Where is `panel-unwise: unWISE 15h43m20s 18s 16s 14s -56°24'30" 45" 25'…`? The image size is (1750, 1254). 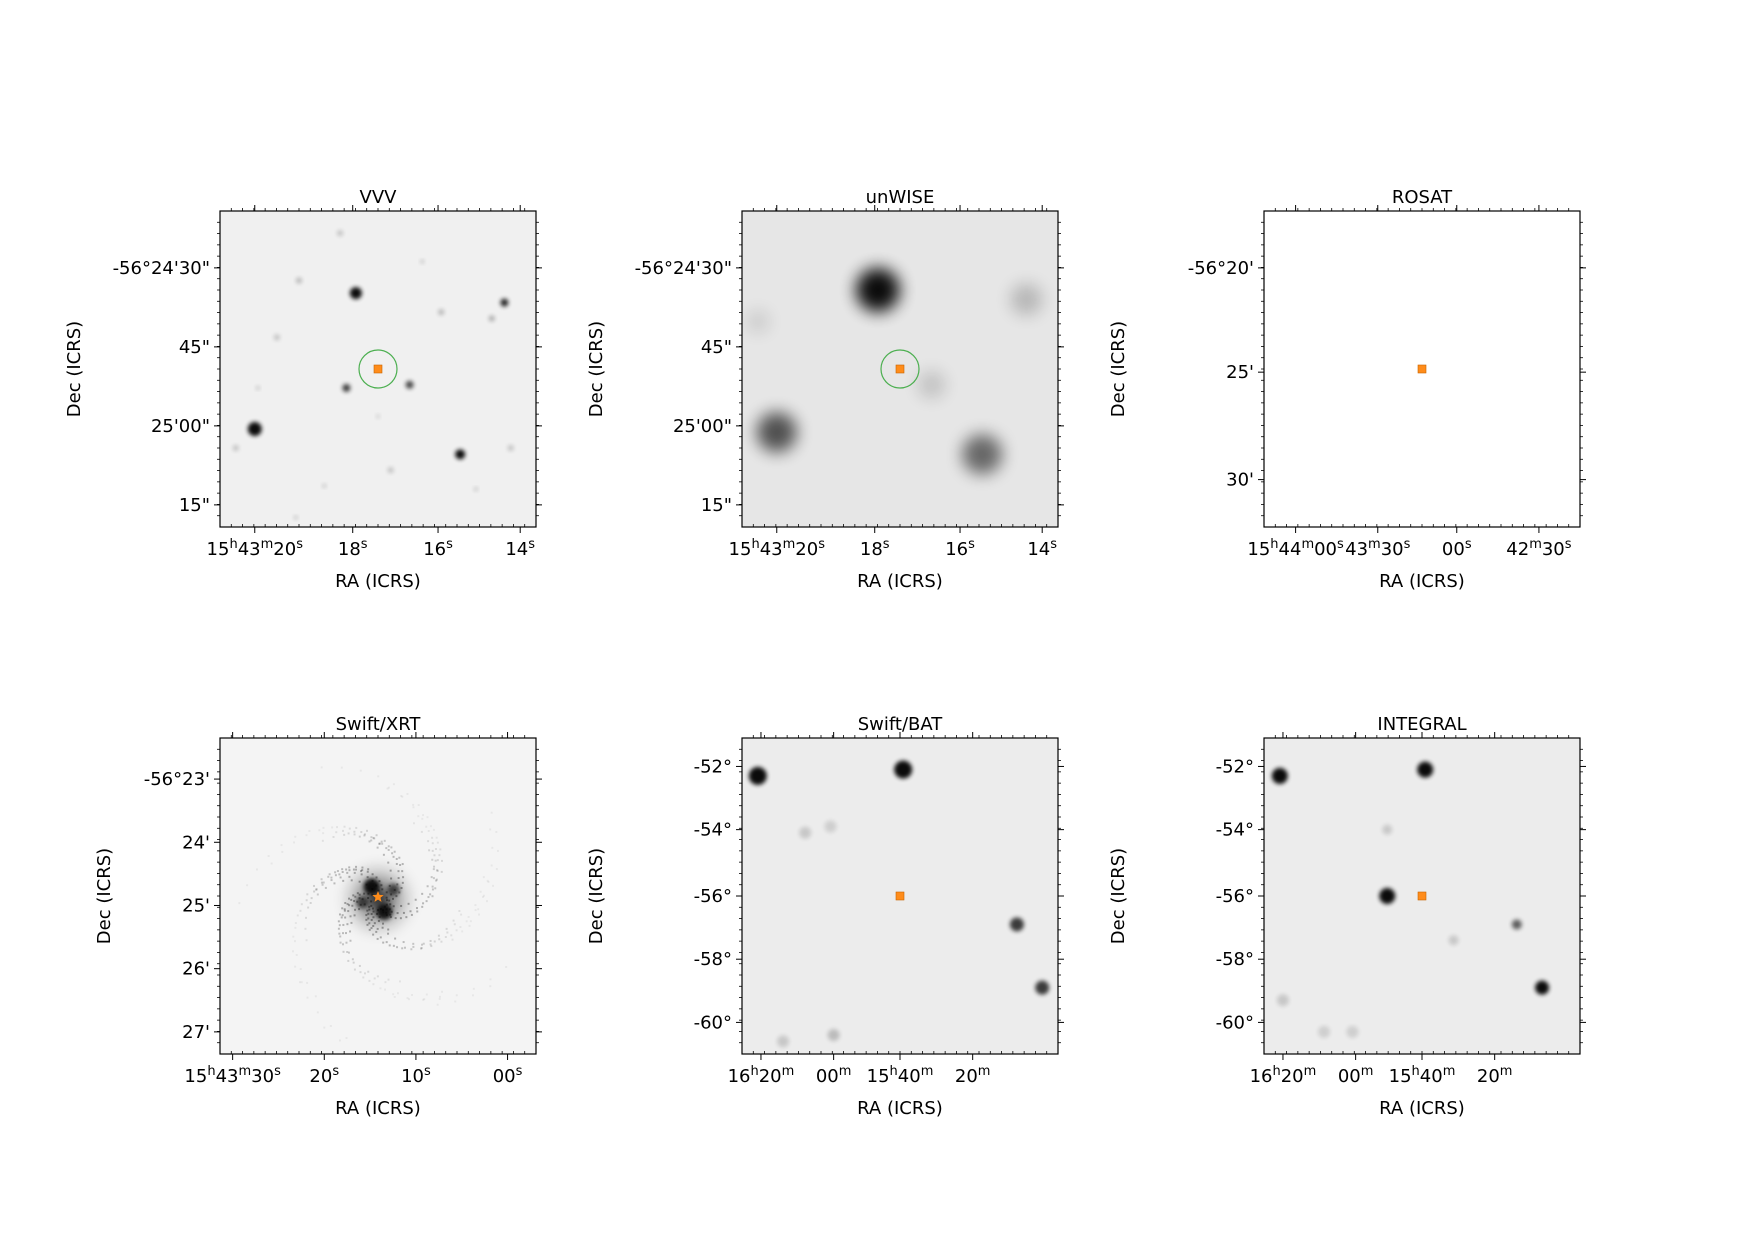 panel-unwise: unWISE 15h43m20s 18s 16s 14s -56°24'30" 45" 25'… is located at coordinates (825, 389).